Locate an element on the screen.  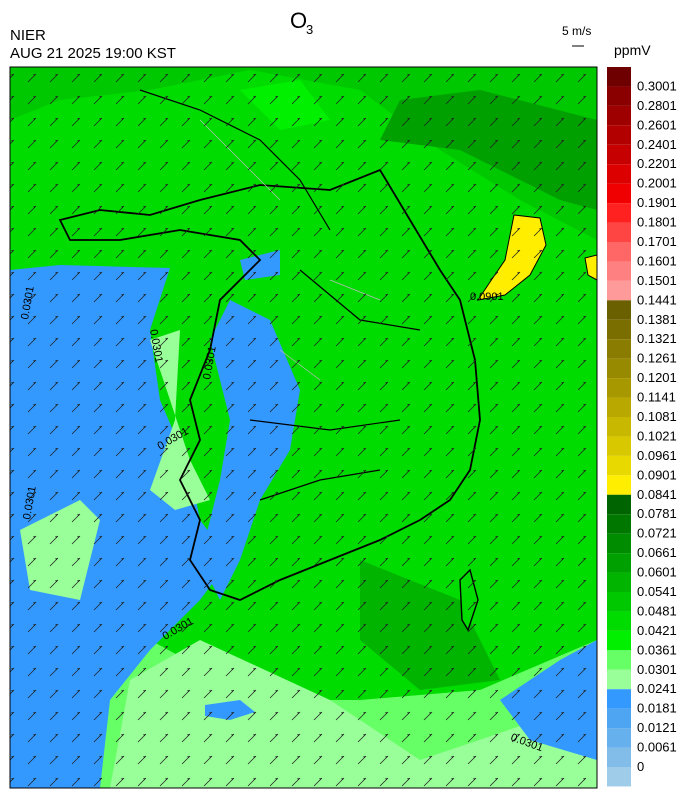
wind-scale: 5 m/s is located at coordinates (576, 31).